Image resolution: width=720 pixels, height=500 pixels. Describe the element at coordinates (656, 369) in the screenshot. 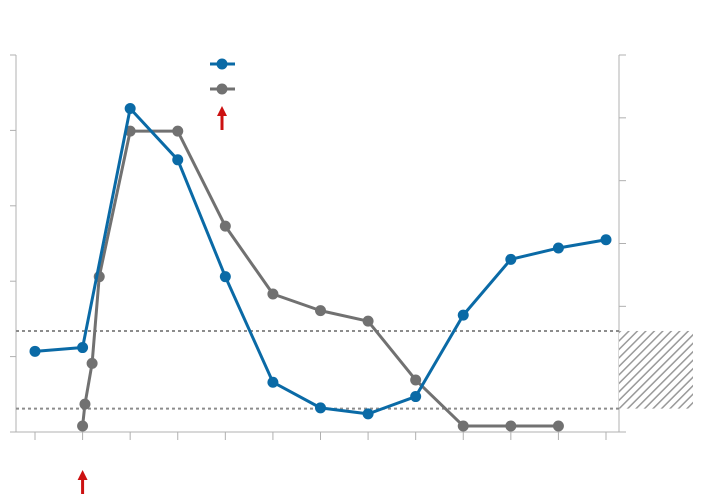

I see `reference-band-hatch` at that location.